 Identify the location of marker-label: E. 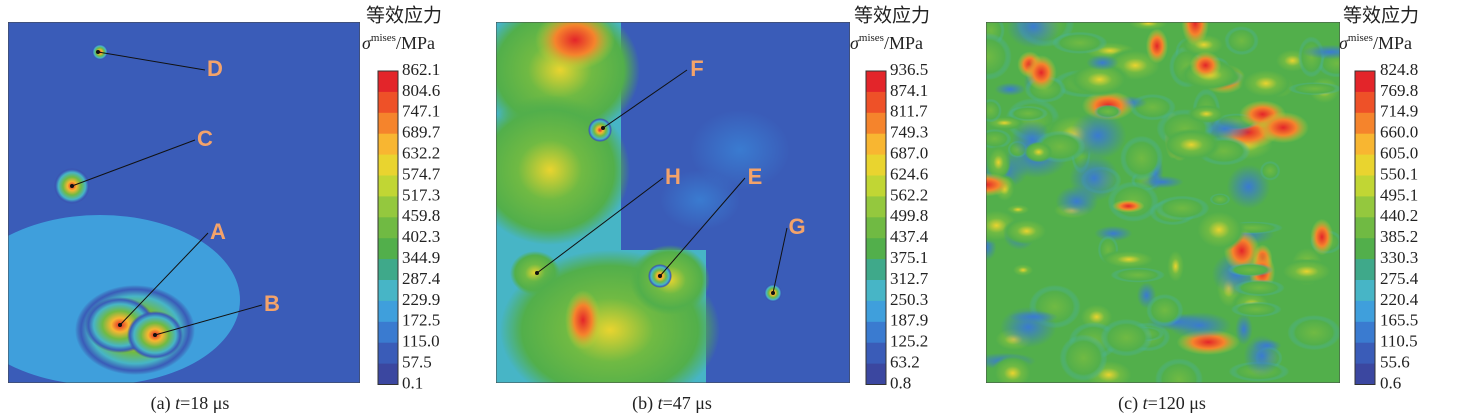
(755, 176).